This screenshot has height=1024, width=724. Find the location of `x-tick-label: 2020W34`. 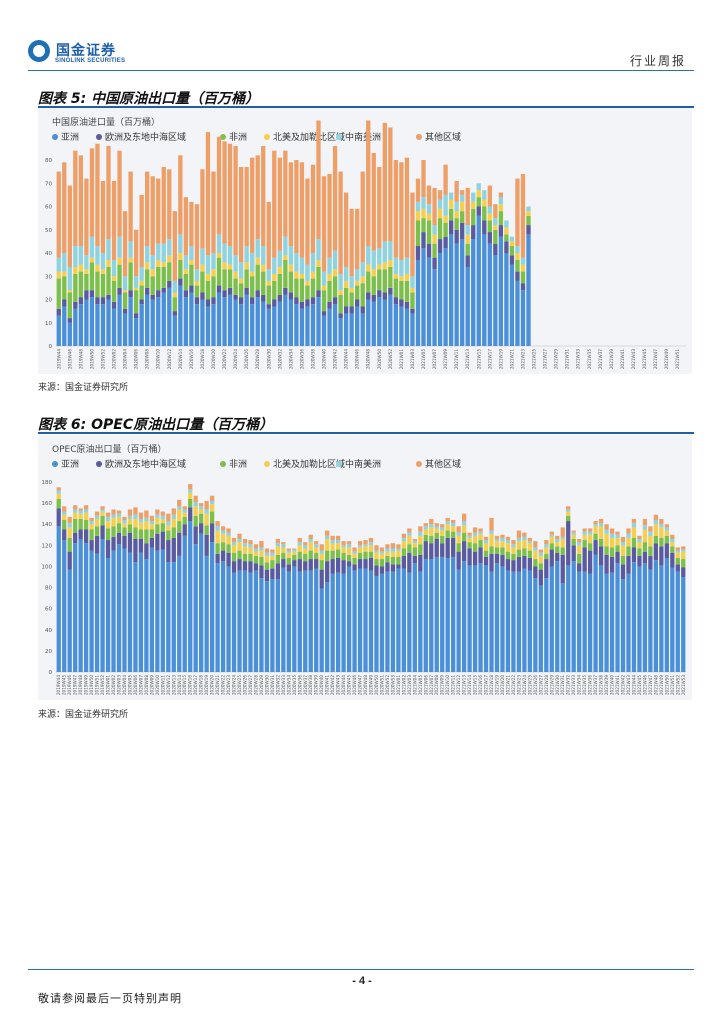

x-tick-label: 2020W34 is located at coordinates (290, 359).